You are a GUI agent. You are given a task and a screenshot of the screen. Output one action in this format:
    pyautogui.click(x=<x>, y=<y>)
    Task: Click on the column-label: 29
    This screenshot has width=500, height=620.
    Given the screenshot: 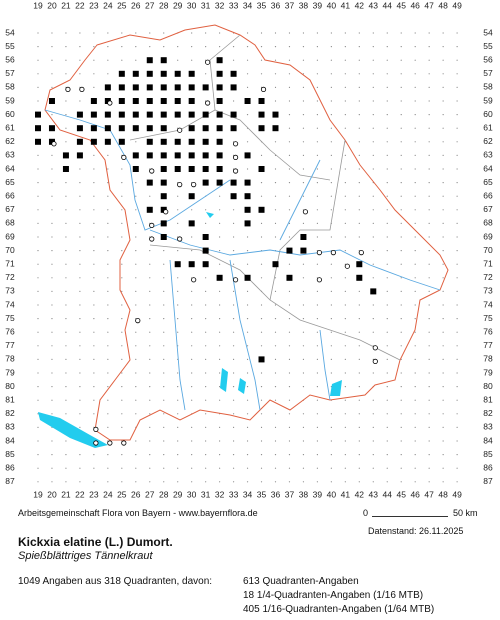 What is the action you would take?
    pyautogui.click(x=178, y=494)
    